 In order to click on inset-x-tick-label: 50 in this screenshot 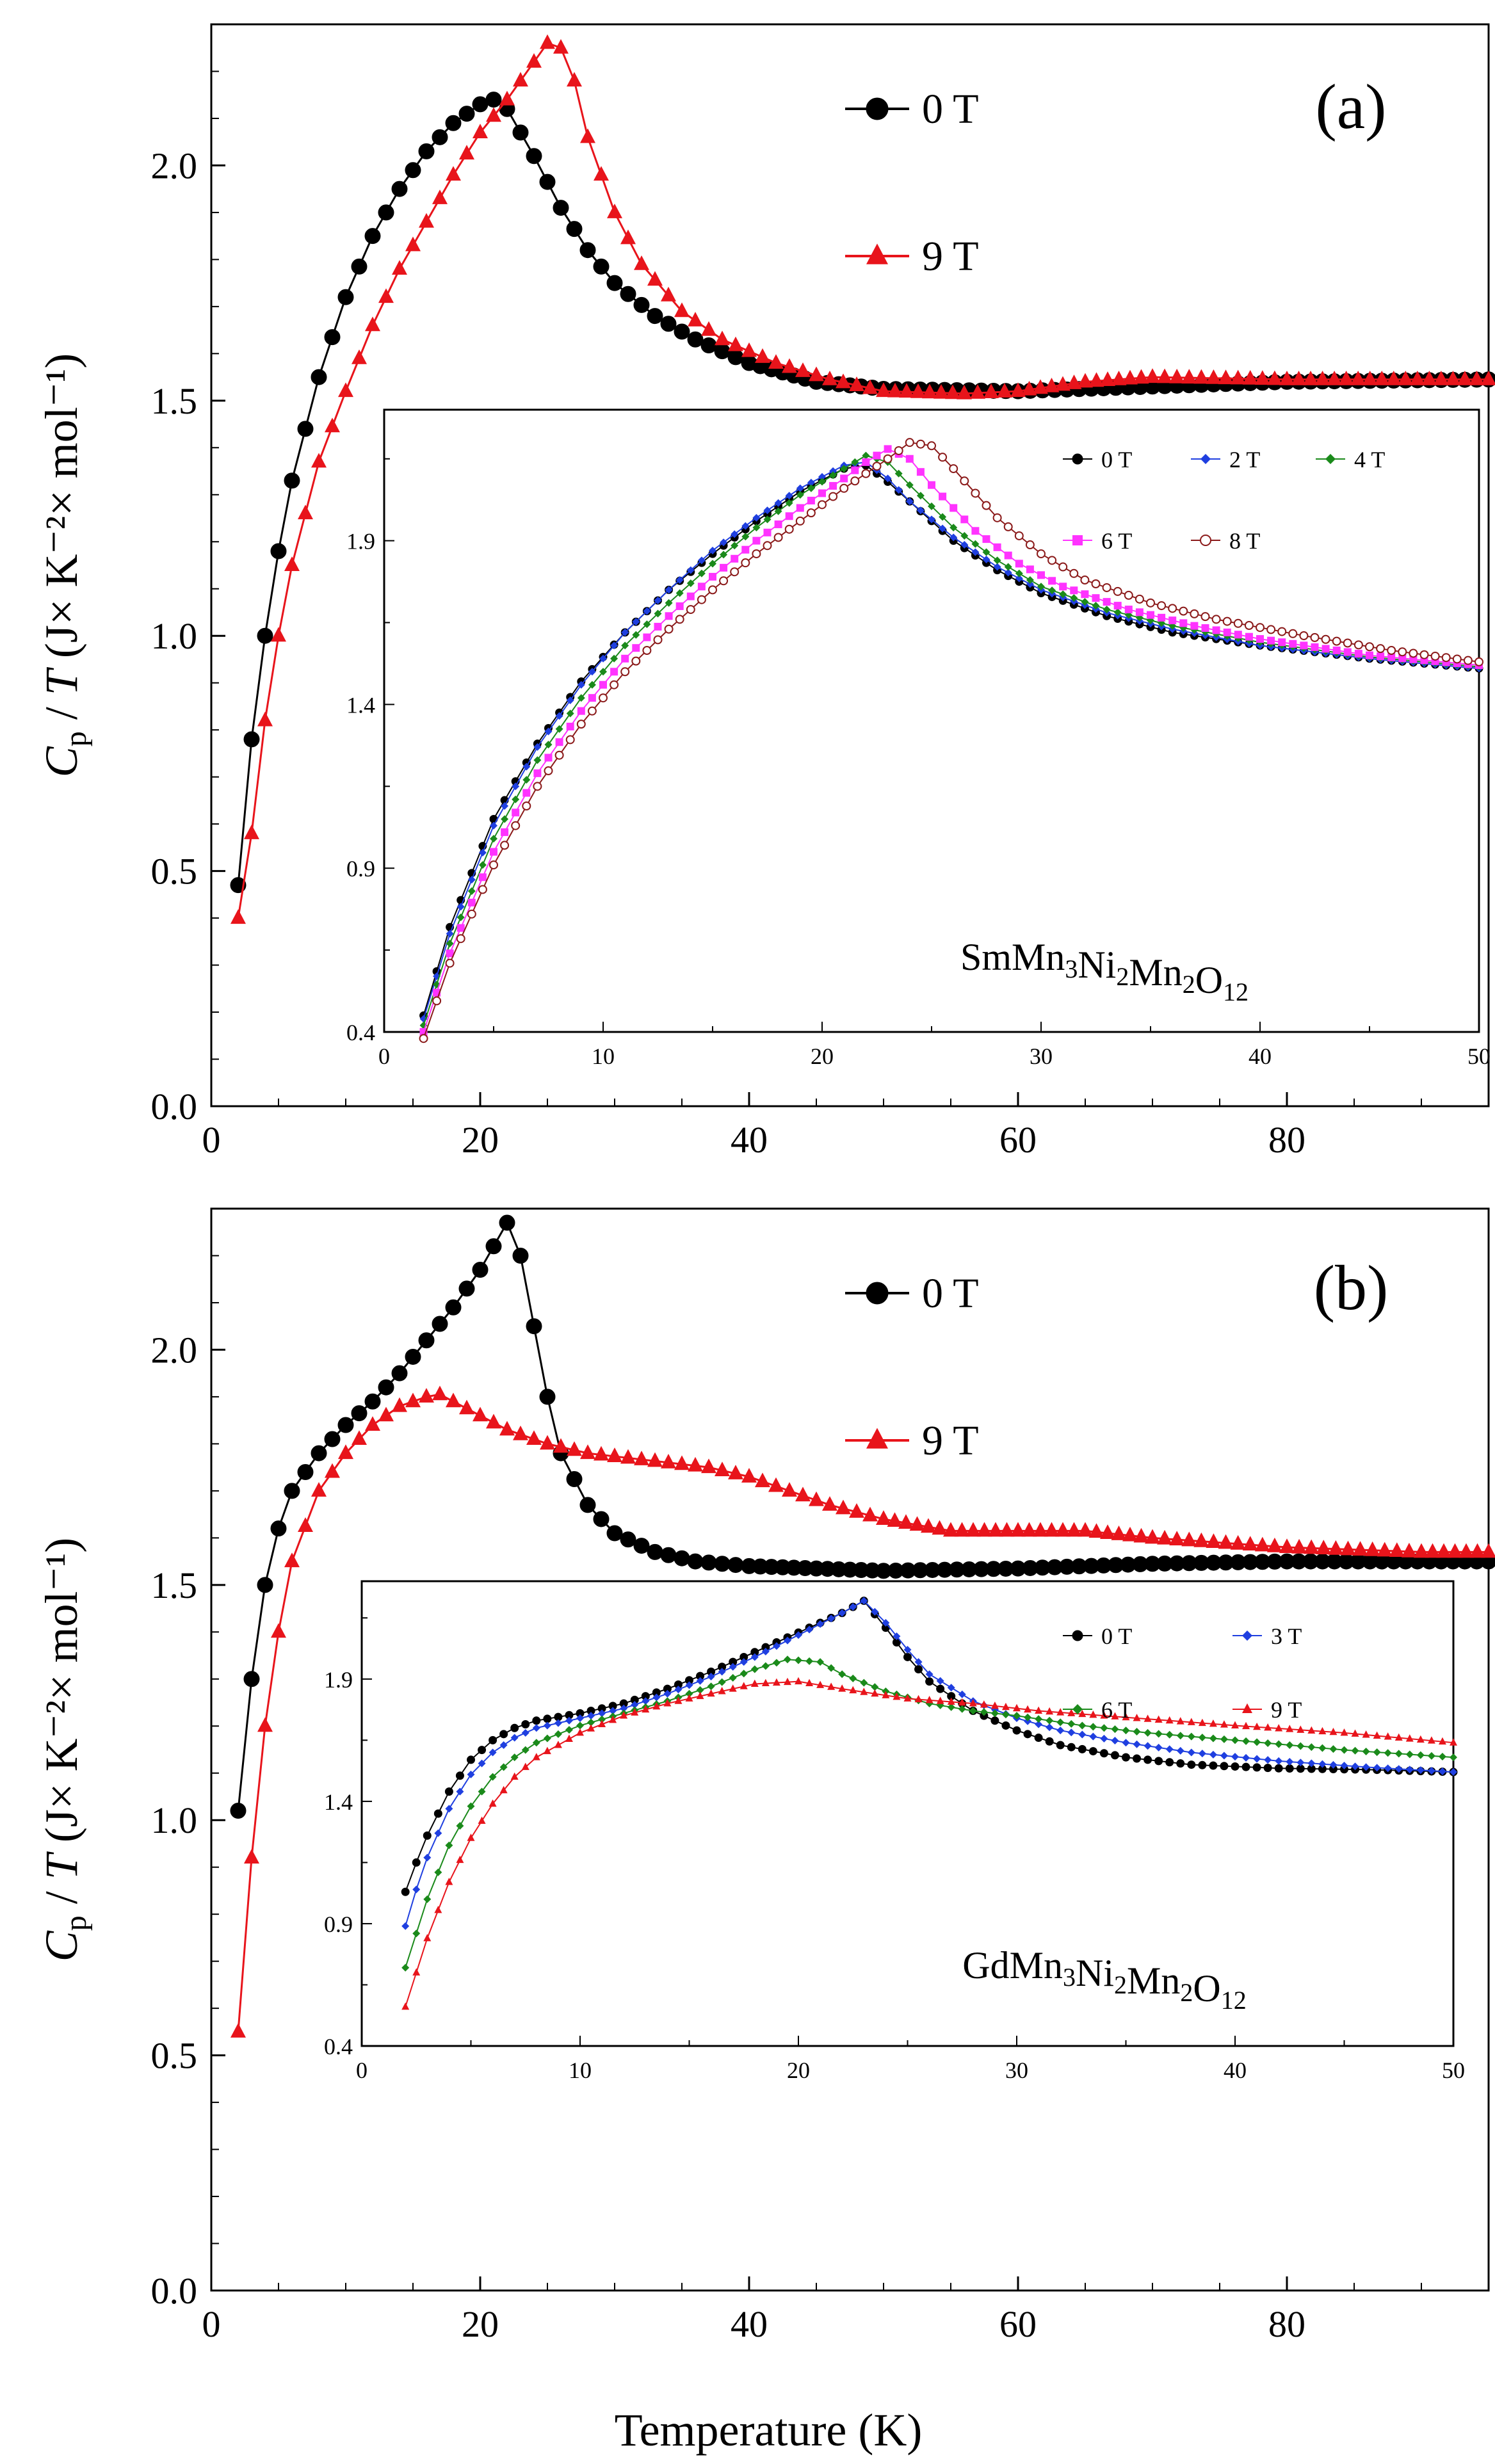, I will do `click(1453, 2070)`.